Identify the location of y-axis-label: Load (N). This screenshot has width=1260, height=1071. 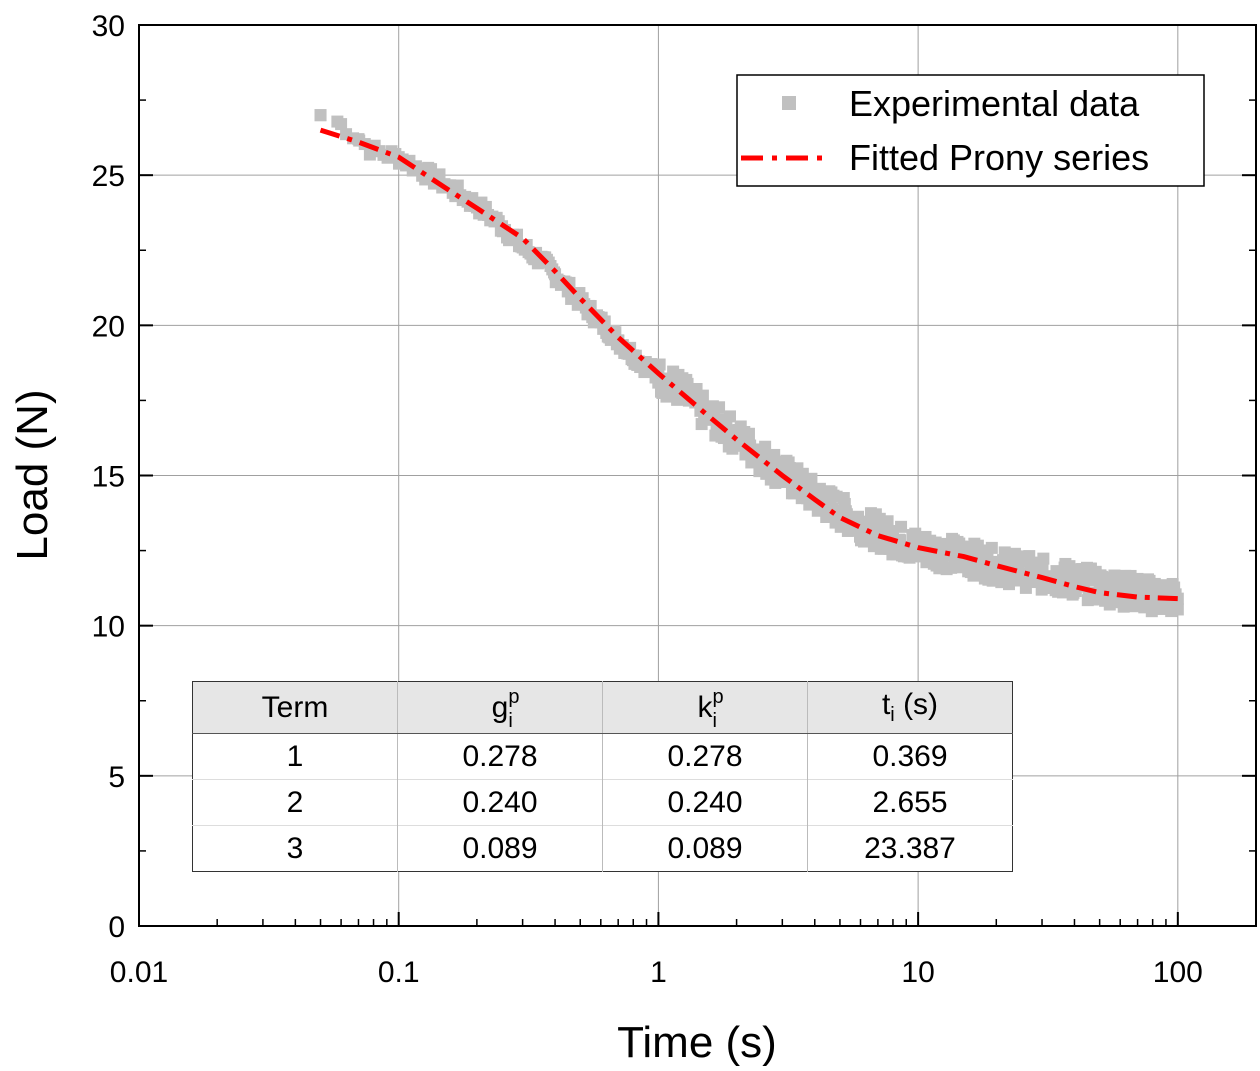
(32, 474).